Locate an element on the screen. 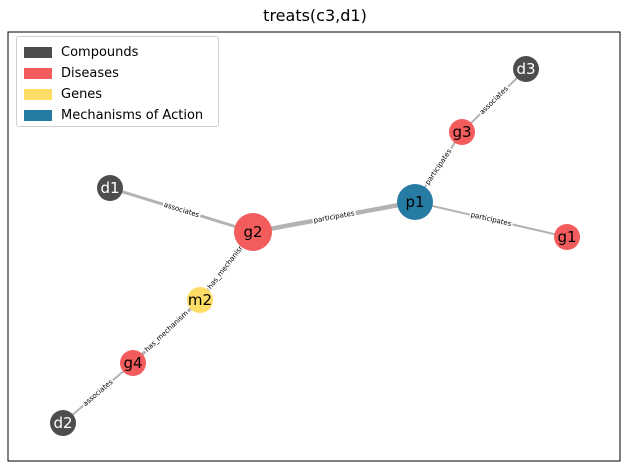  node-p1 is located at coordinates (415, 202).